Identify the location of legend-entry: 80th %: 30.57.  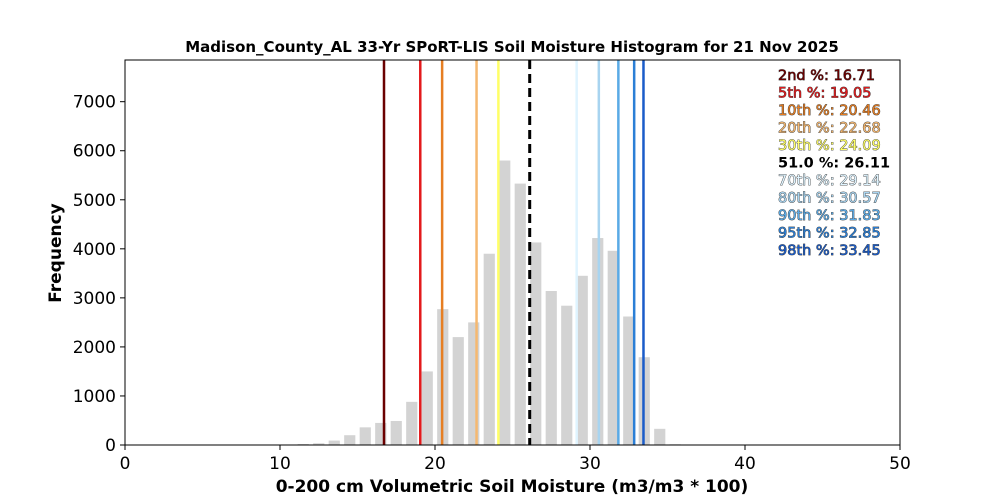
(829, 199).